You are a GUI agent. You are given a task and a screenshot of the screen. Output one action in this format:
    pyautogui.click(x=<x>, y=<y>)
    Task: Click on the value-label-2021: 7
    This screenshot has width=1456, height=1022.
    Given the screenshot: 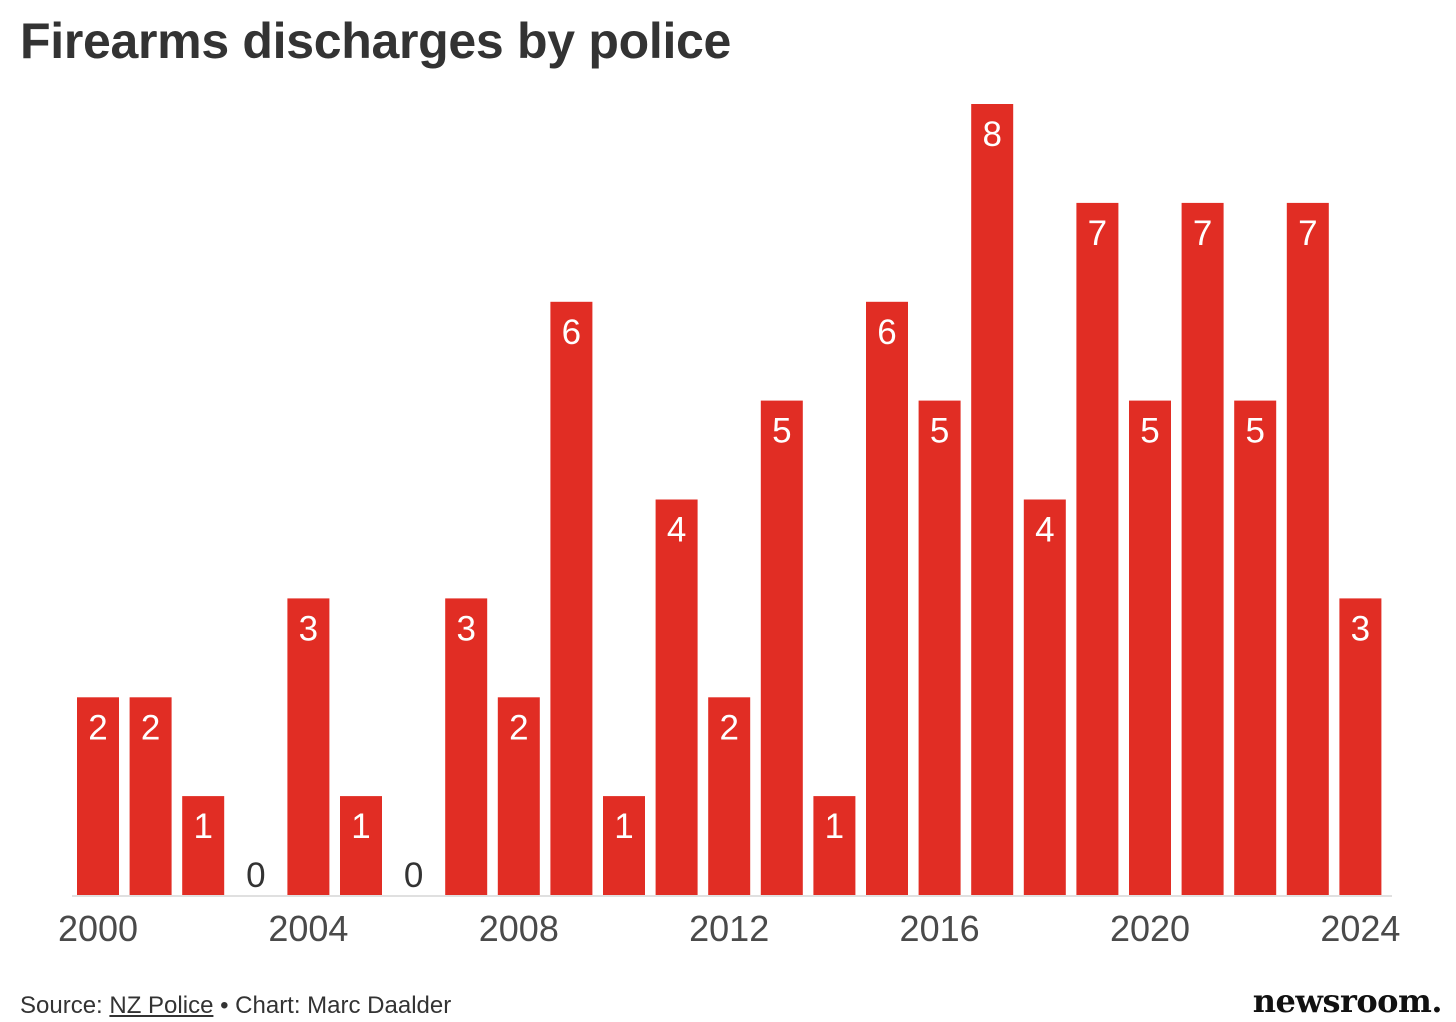 What is the action you would take?
    pyautogui.click(x=1202, y=233)
    